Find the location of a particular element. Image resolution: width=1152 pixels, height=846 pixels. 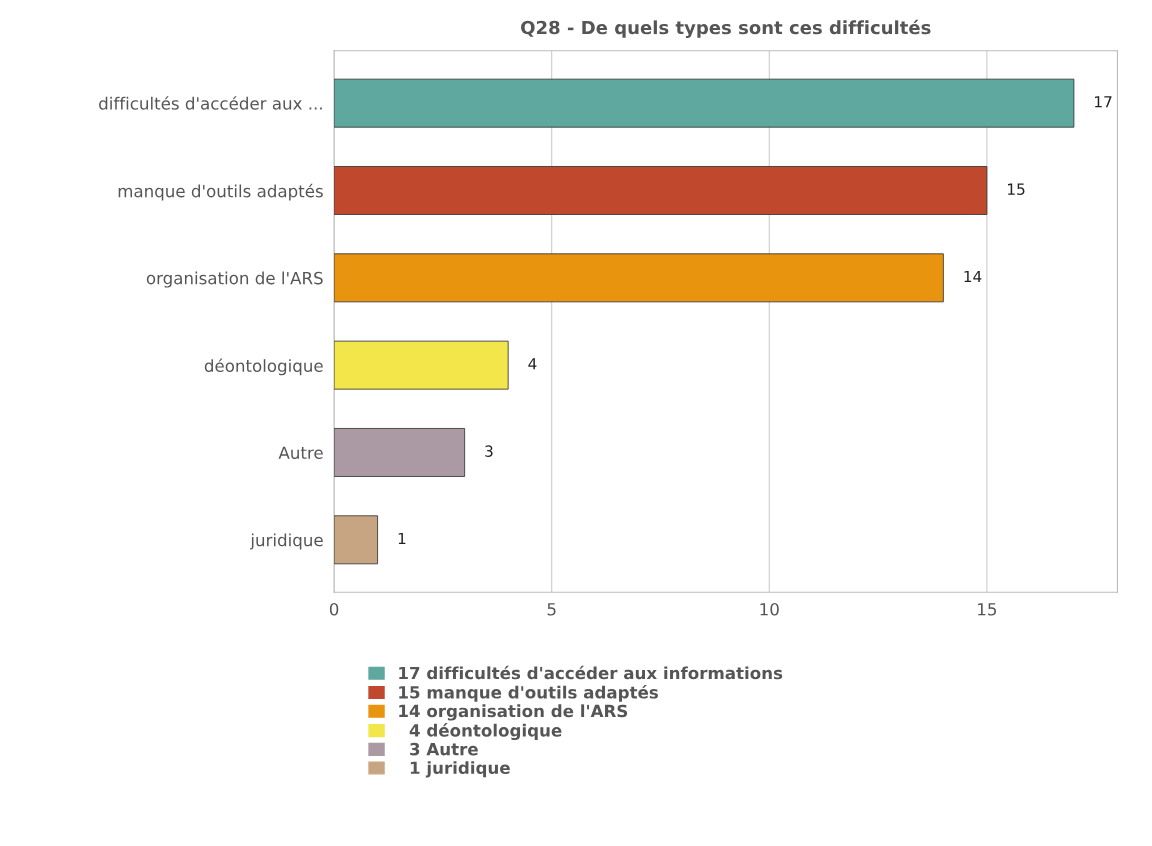

x-tick-label: 15 is located at coordinates (987, 609).